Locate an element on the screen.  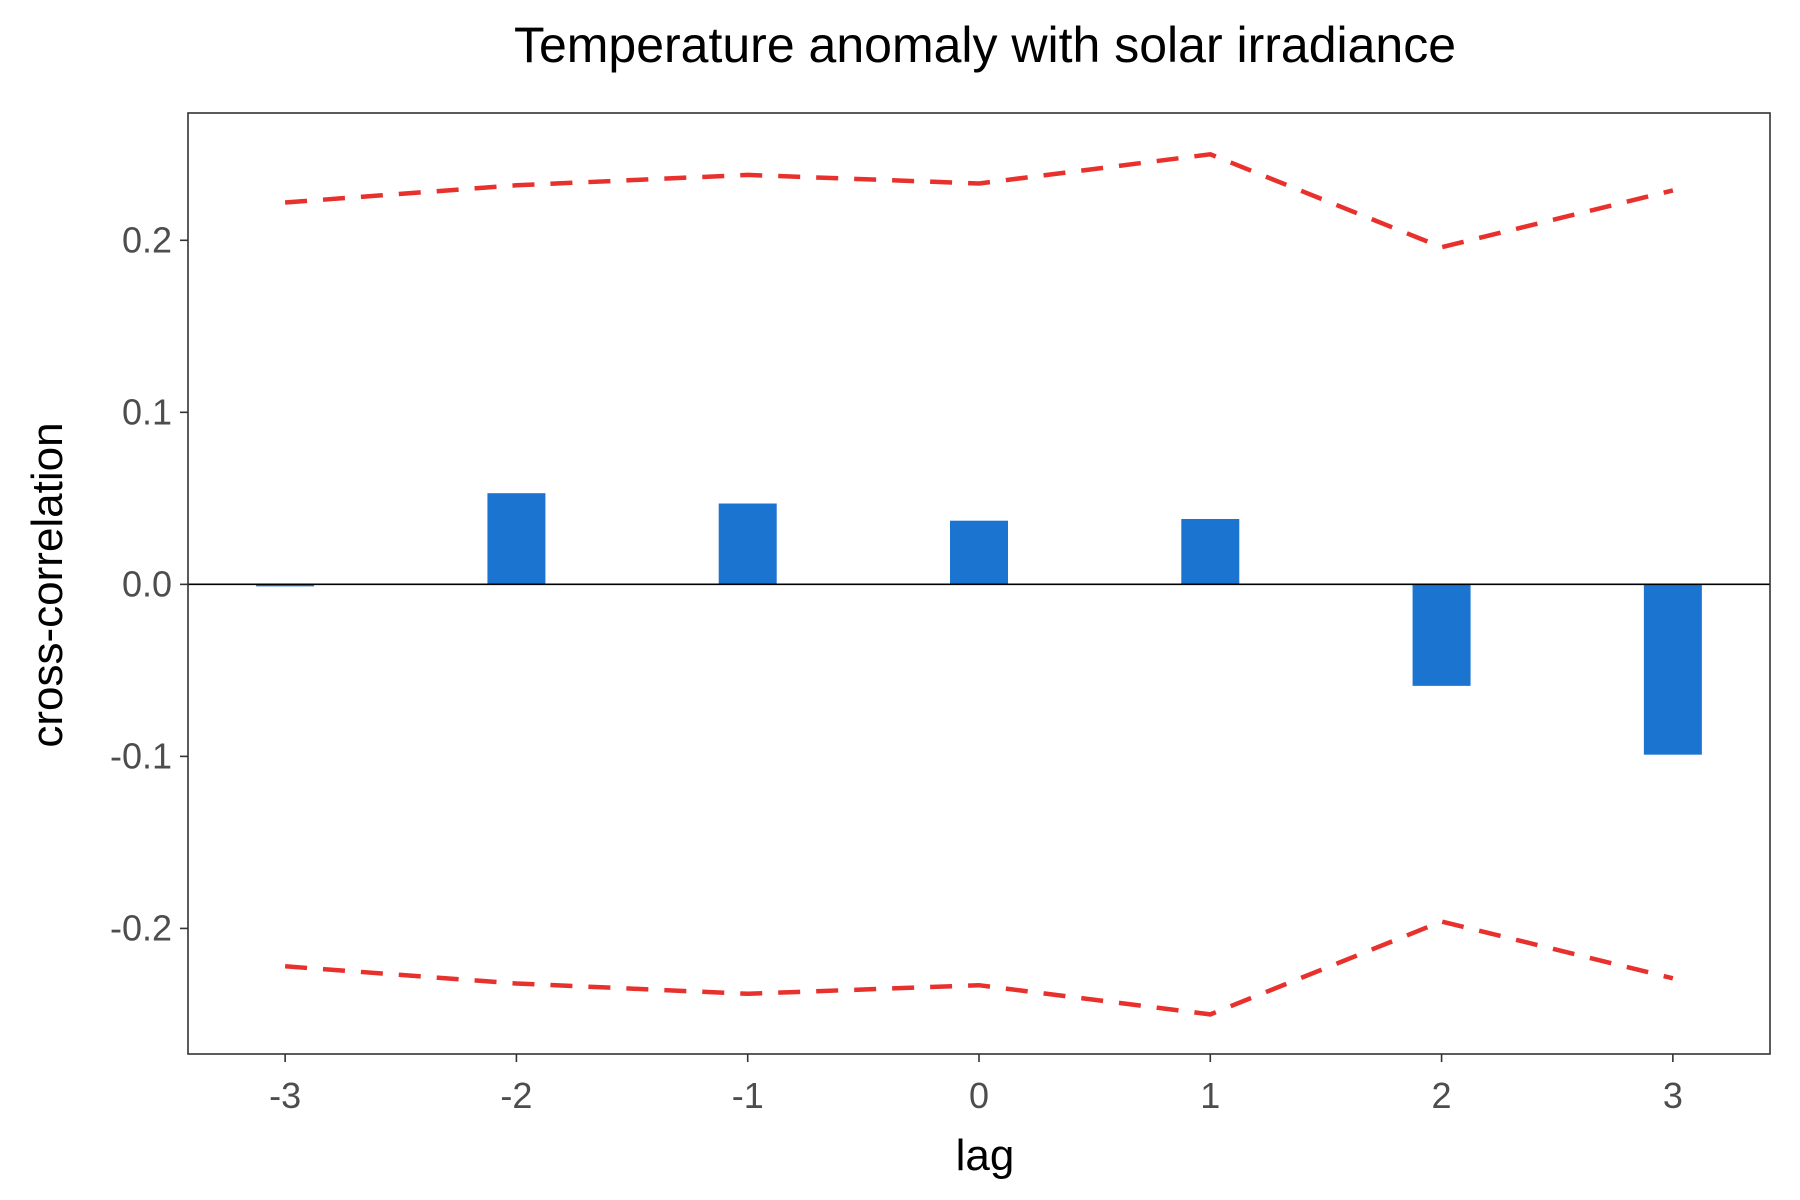
y-tick-label: -0.1 is located at coordinates (141, 755).